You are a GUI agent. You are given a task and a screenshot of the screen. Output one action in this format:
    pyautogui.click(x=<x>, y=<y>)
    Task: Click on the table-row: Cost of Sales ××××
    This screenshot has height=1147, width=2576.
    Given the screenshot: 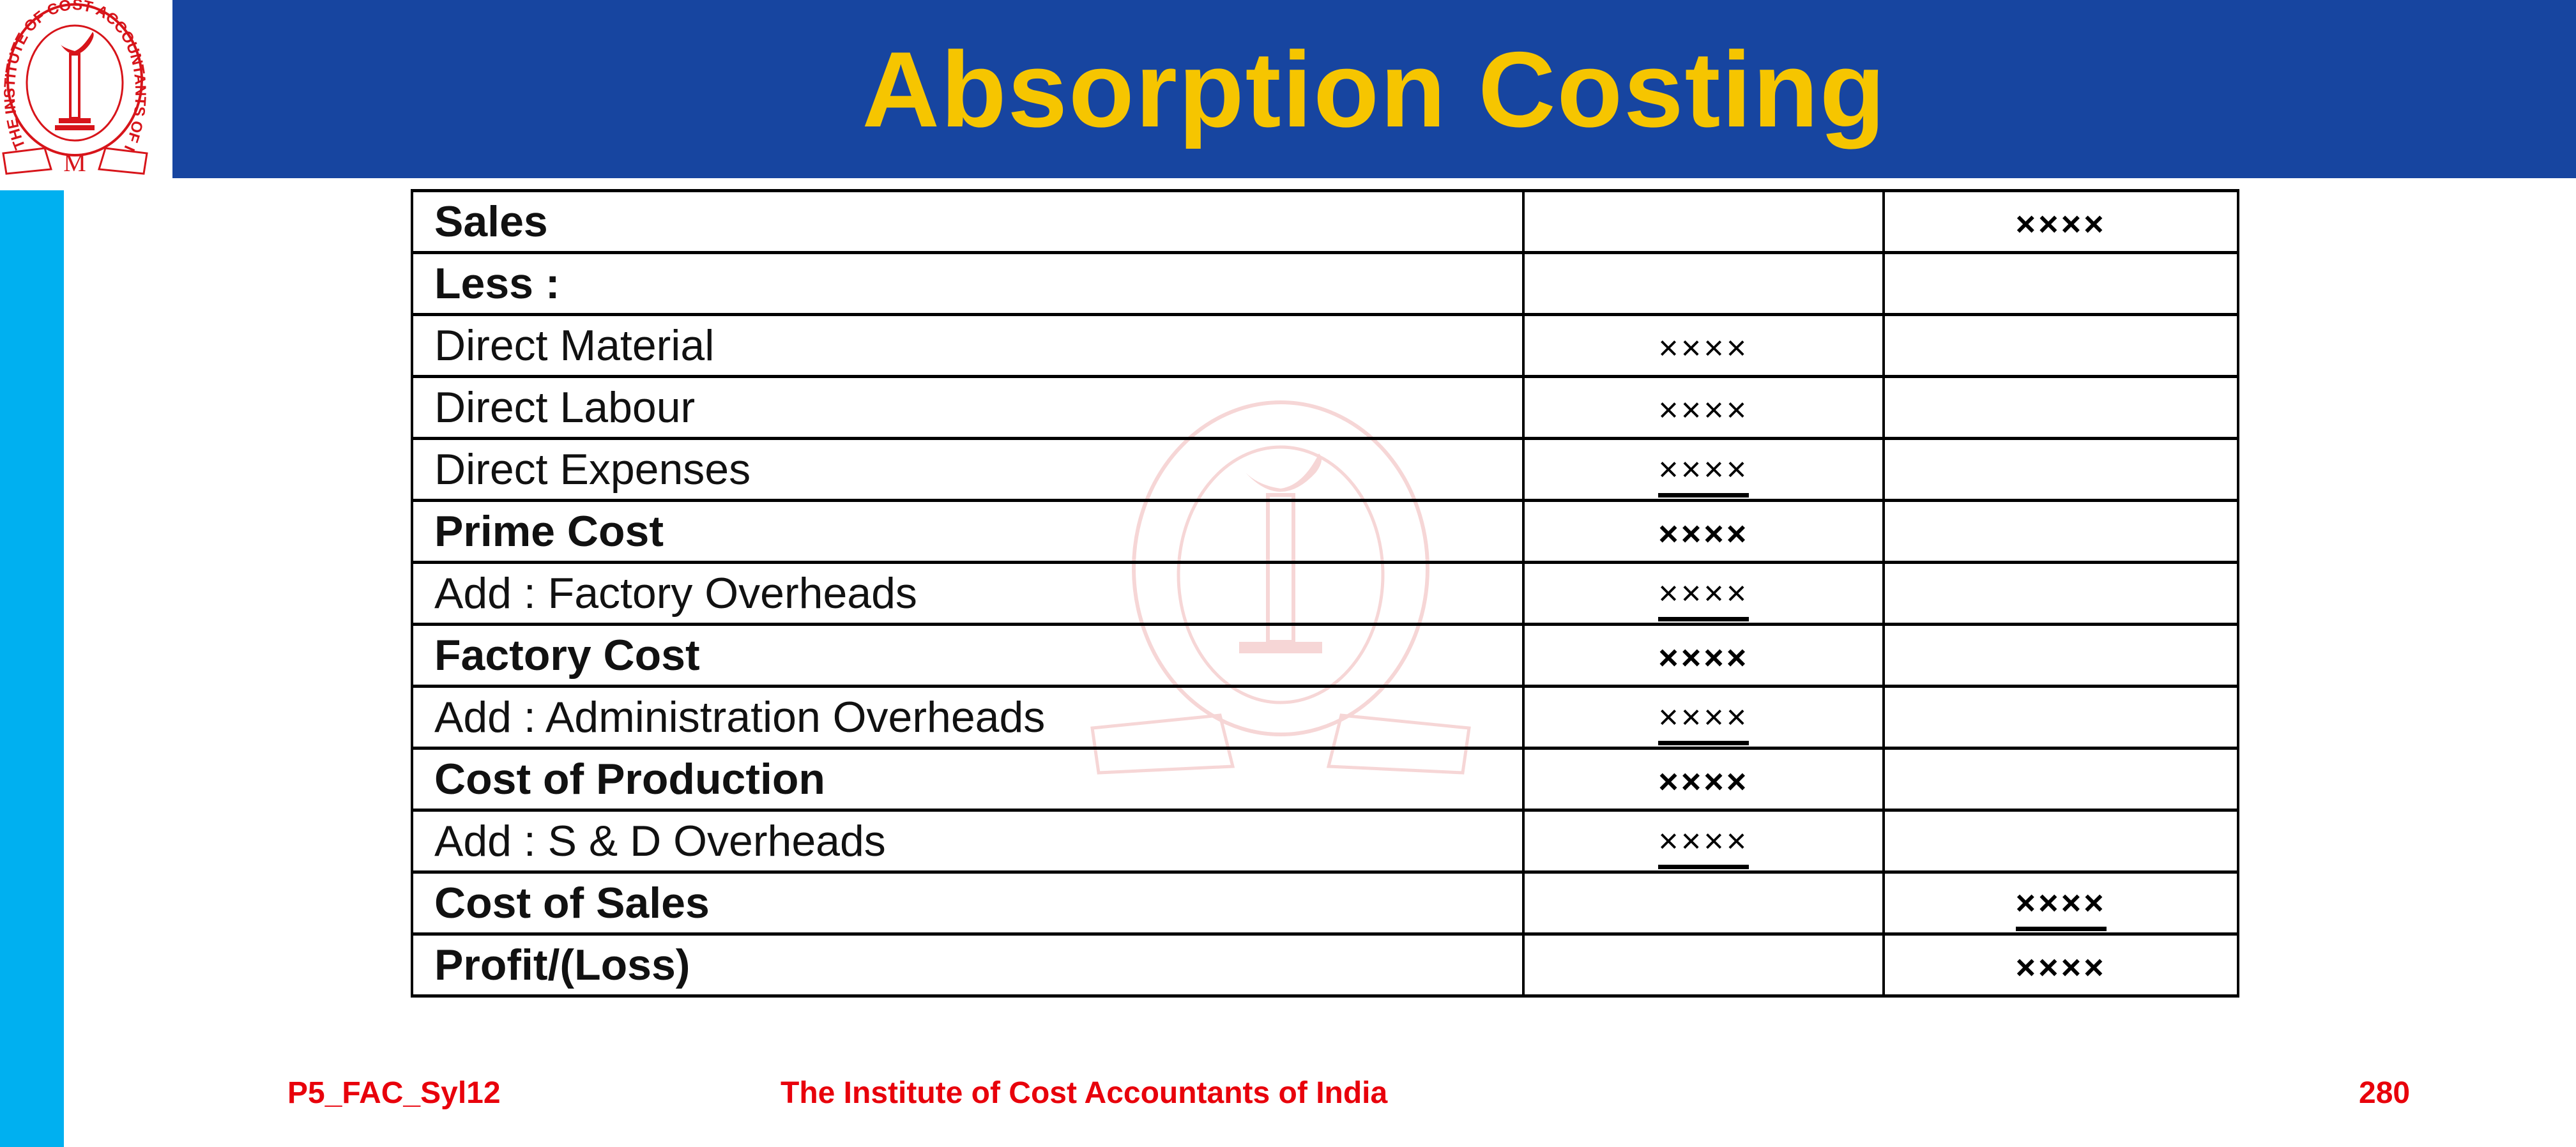 What is the action you would take?
    pyautogui.click(x=1324, y=903)
    